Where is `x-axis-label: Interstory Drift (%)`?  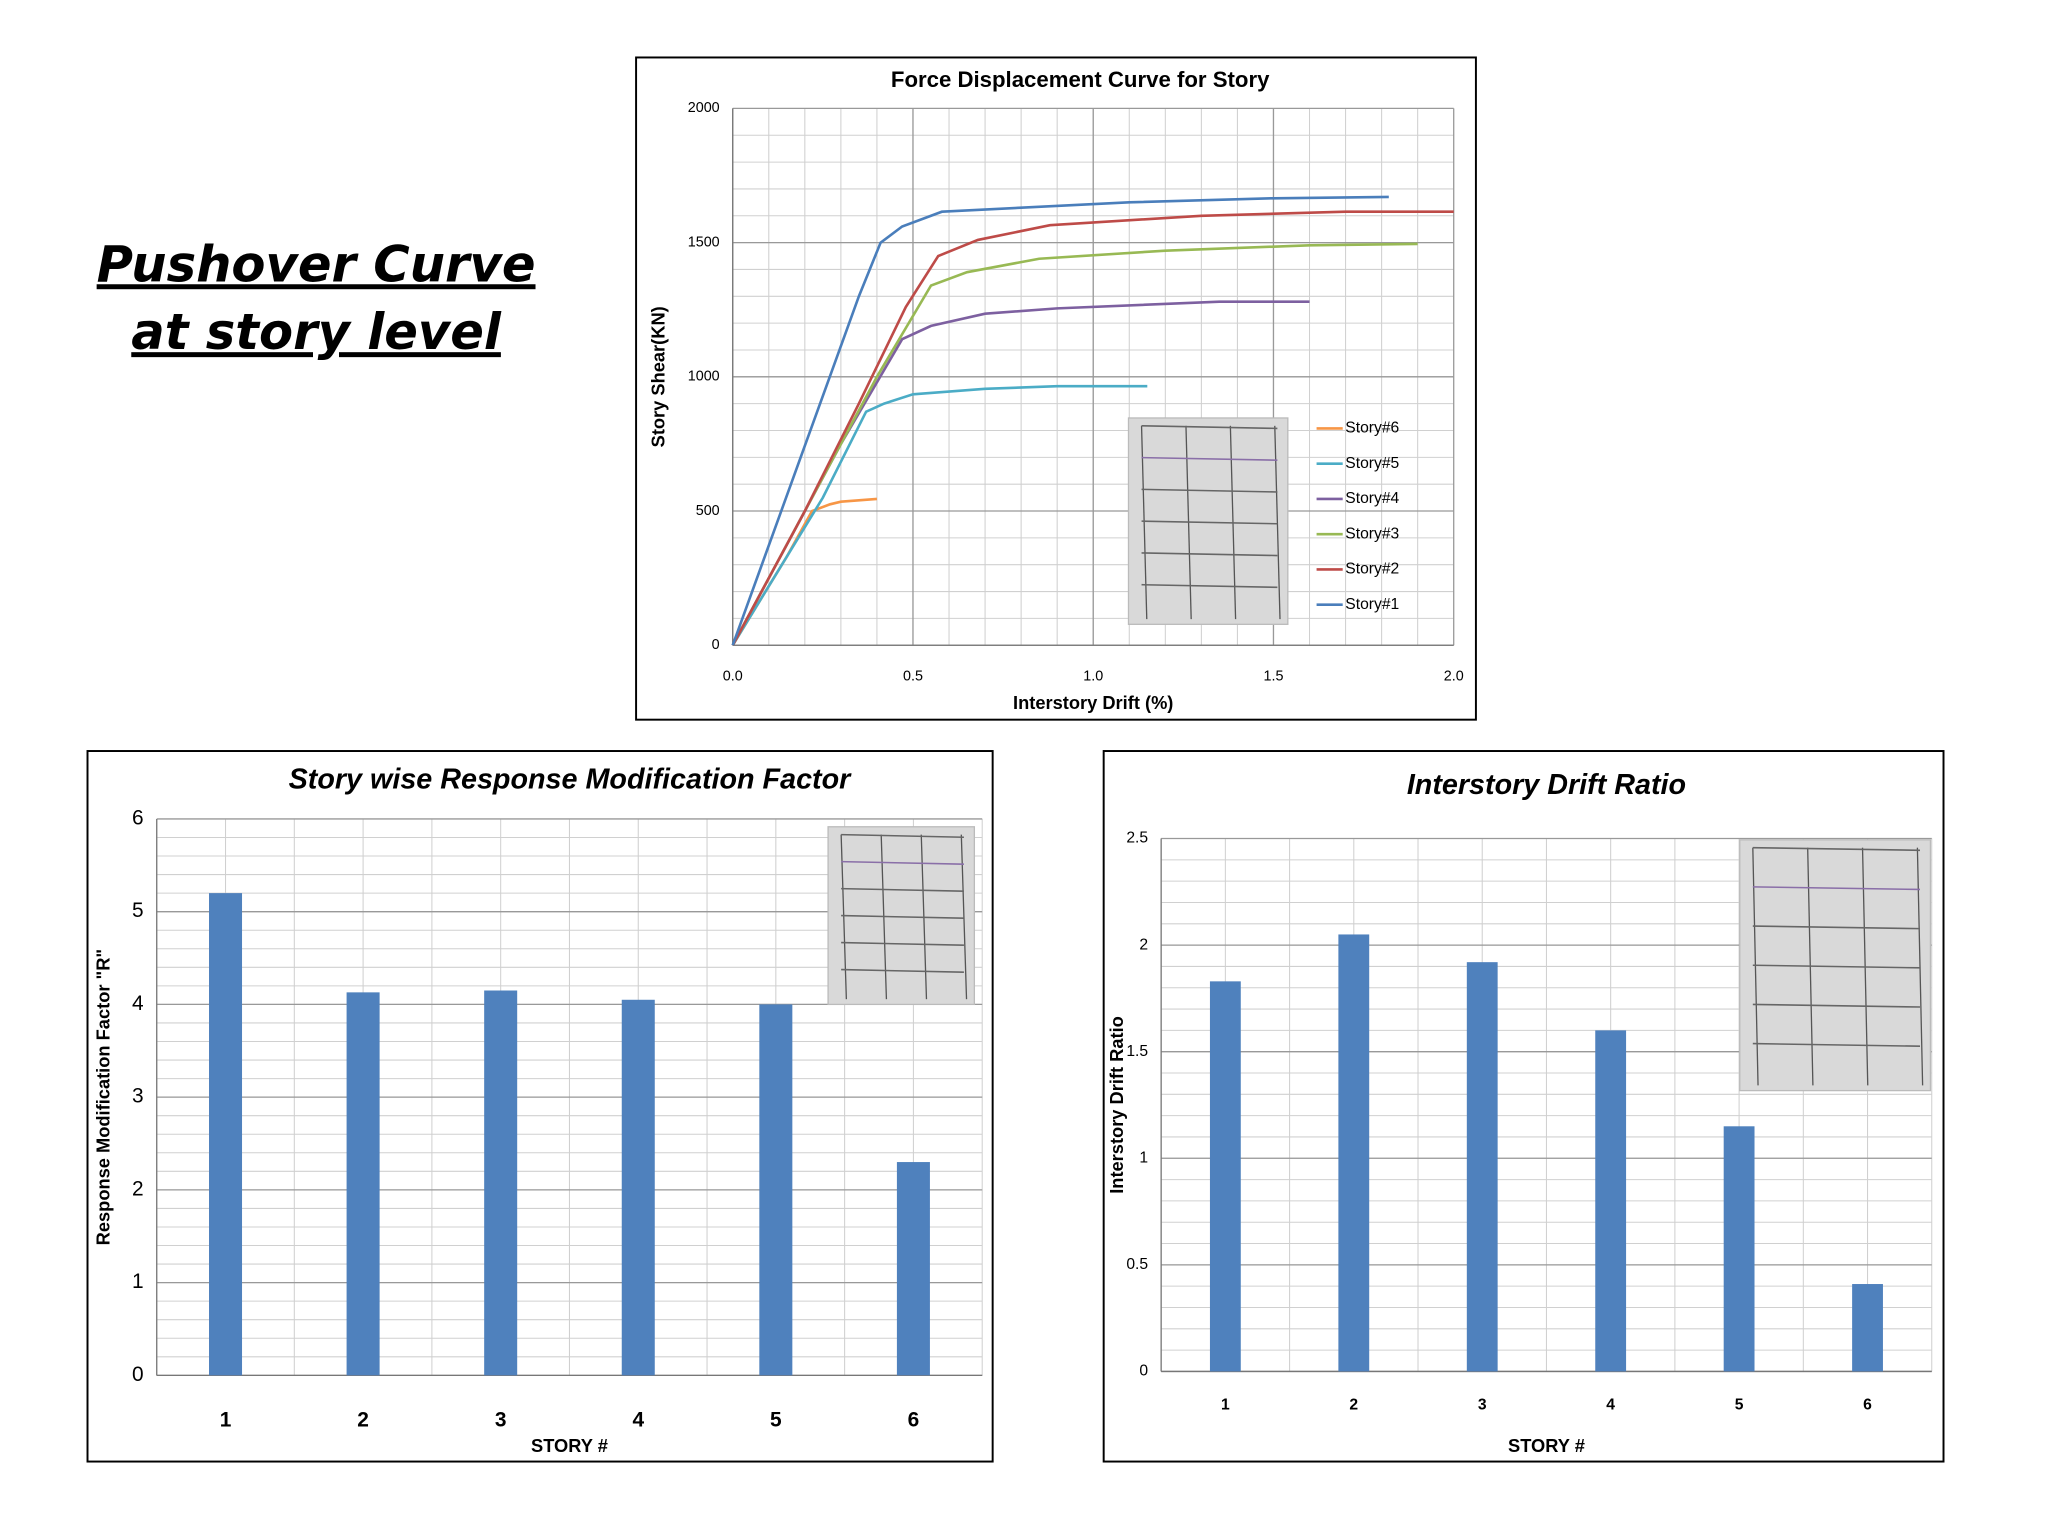
x-axis-label: Interstory Drift (%) is located at coordinates (1093, 702).